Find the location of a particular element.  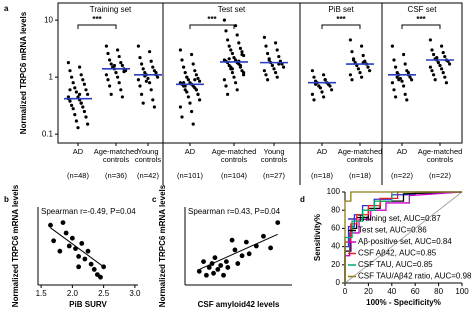

fit-line is located at coordinates (77, 247).